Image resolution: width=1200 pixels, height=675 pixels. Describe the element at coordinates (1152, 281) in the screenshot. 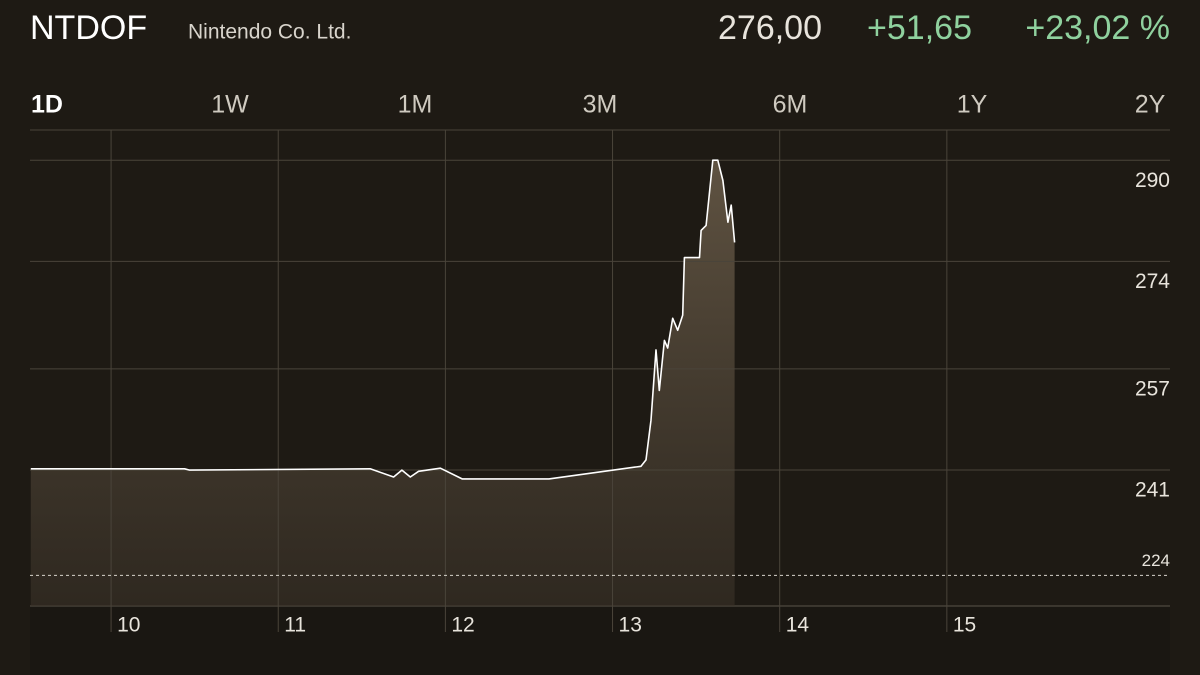

I see `y-tick-label: 274` at that location.